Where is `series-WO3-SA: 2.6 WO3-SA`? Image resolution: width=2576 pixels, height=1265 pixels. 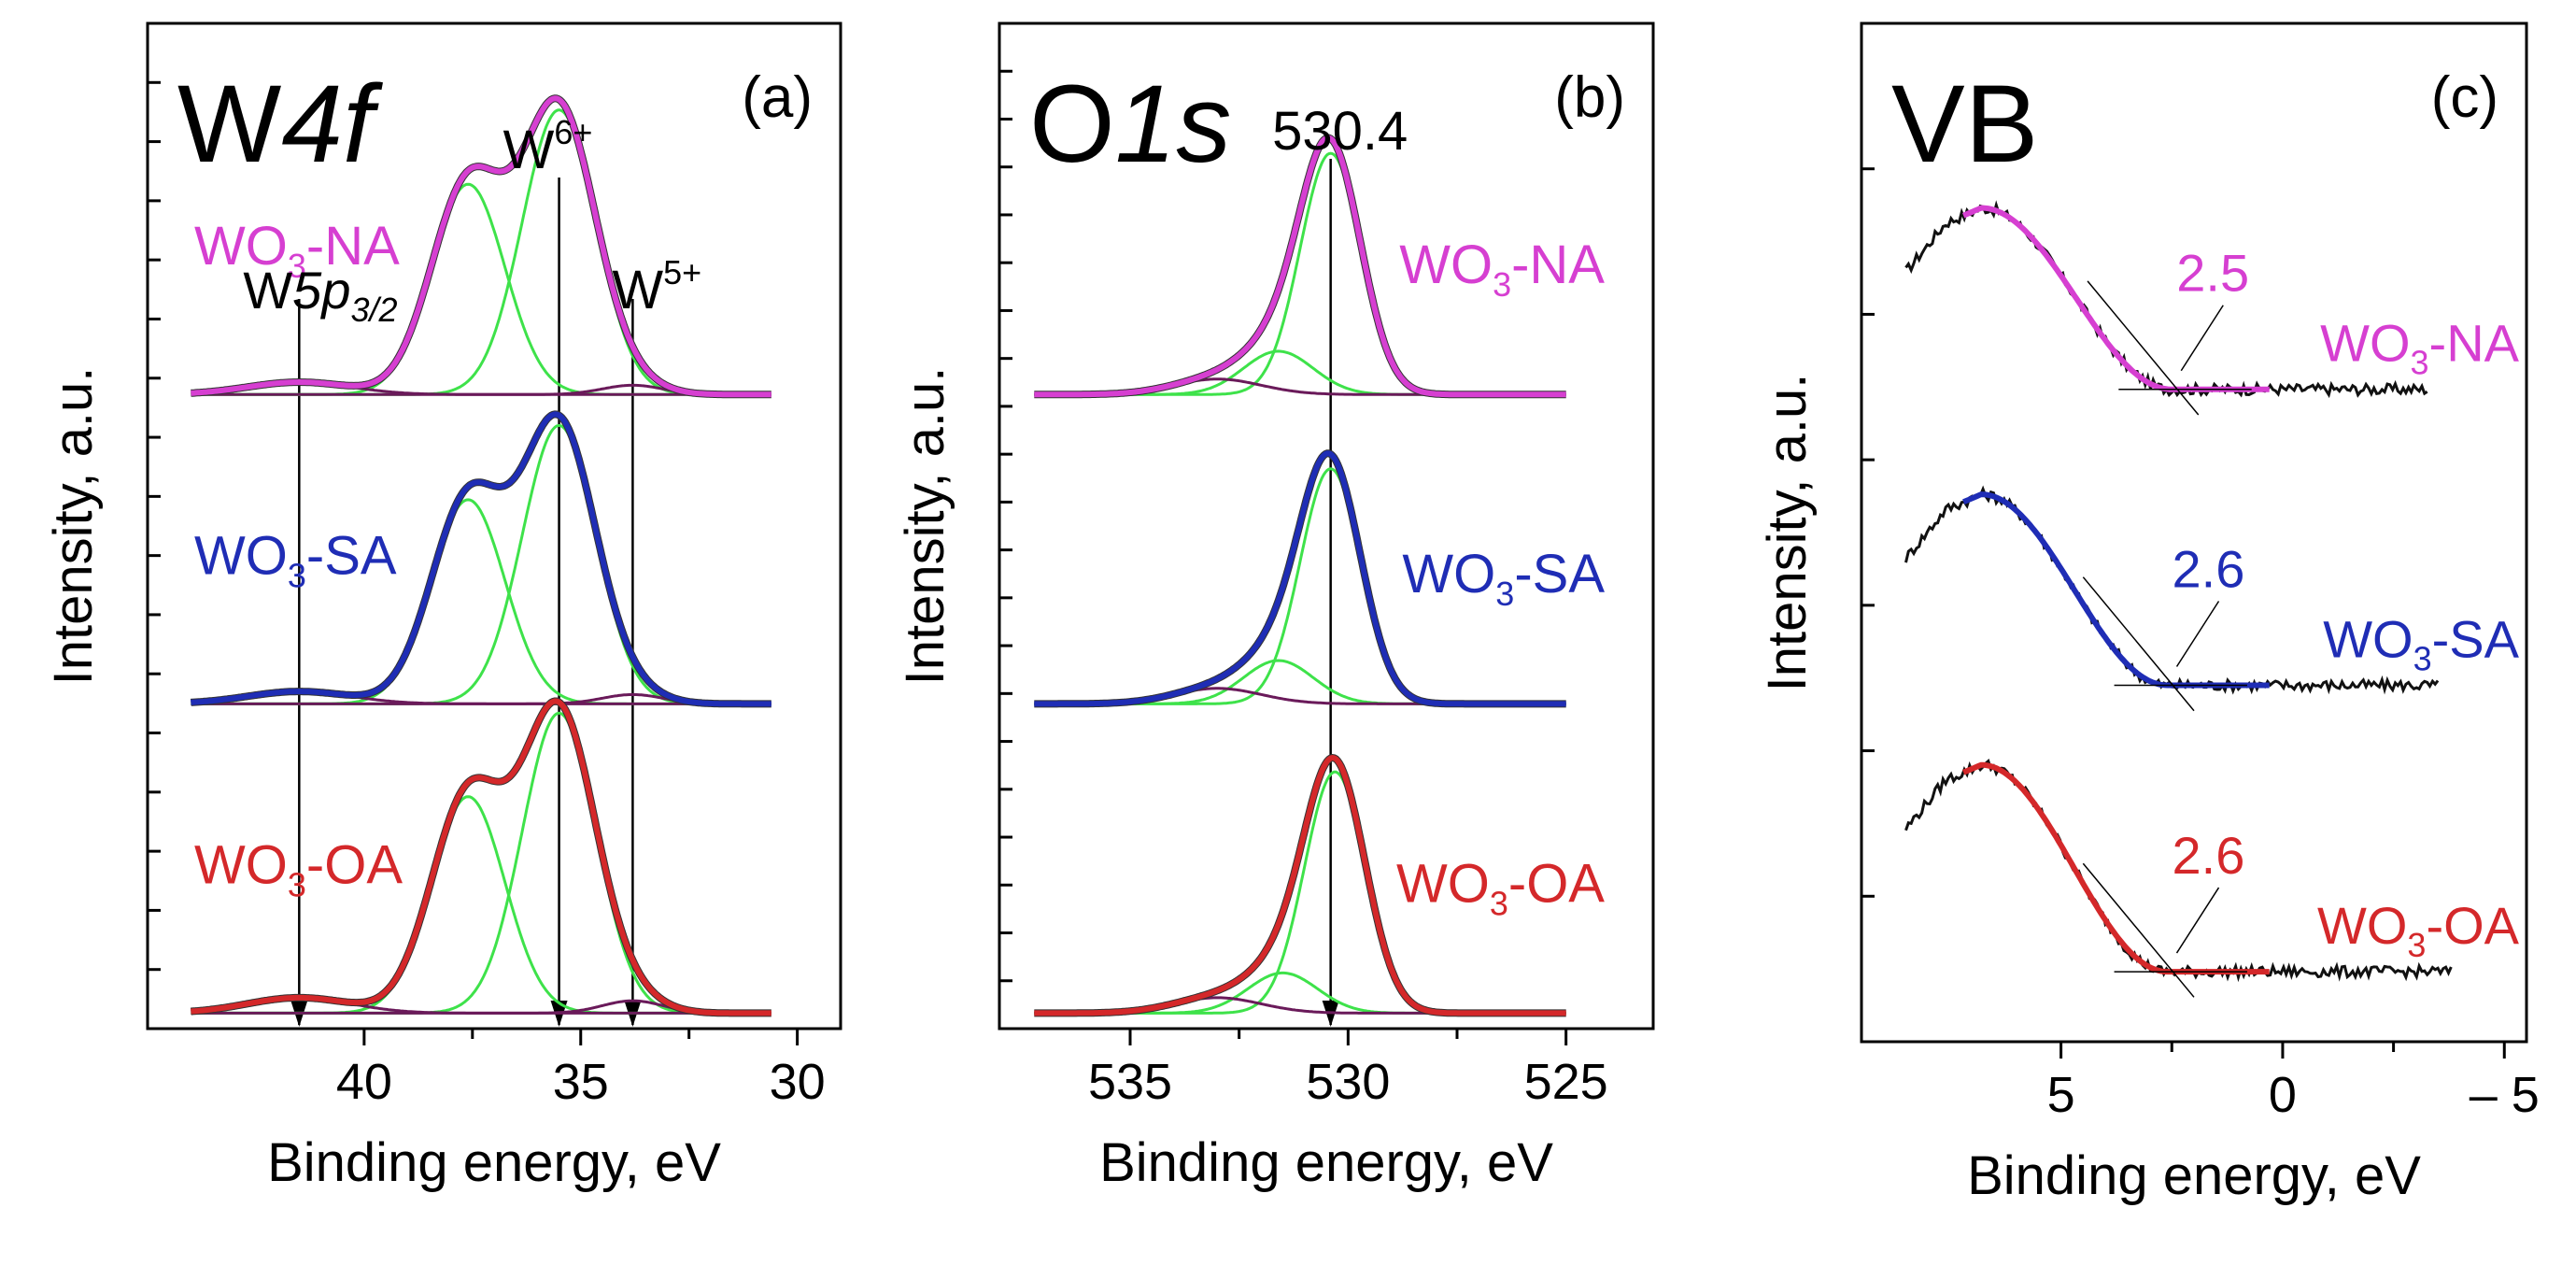
series-WO3-SA: 2.6 WO3-SA is located at coordinates (2212, 598).